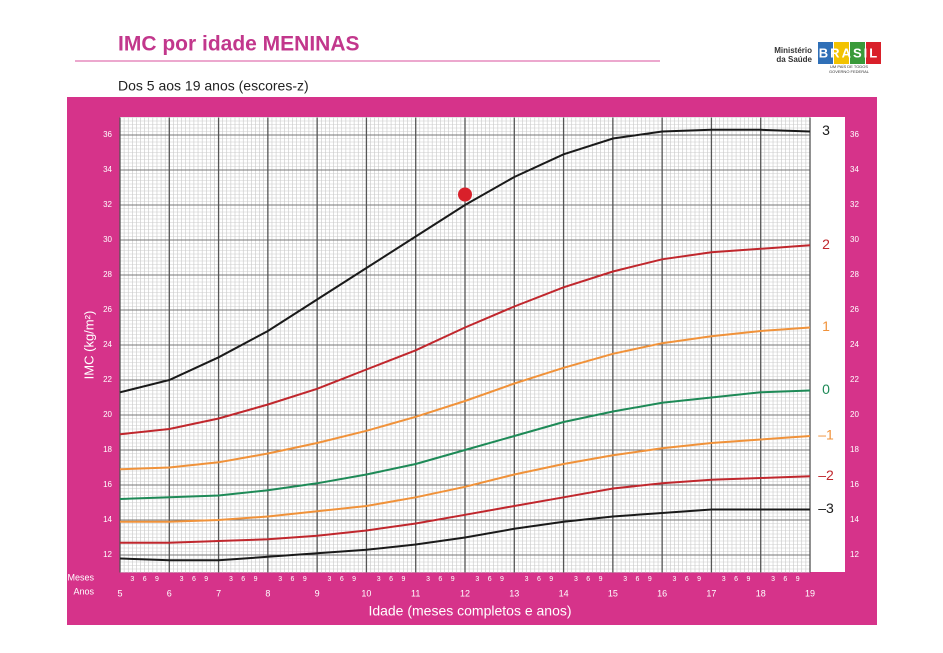 Image resolution: width=943 pixels, height=653 pixels. Describe the element at coordinates (793, 50) in the screenshot. I see `logo-text: Ministério` at that location.